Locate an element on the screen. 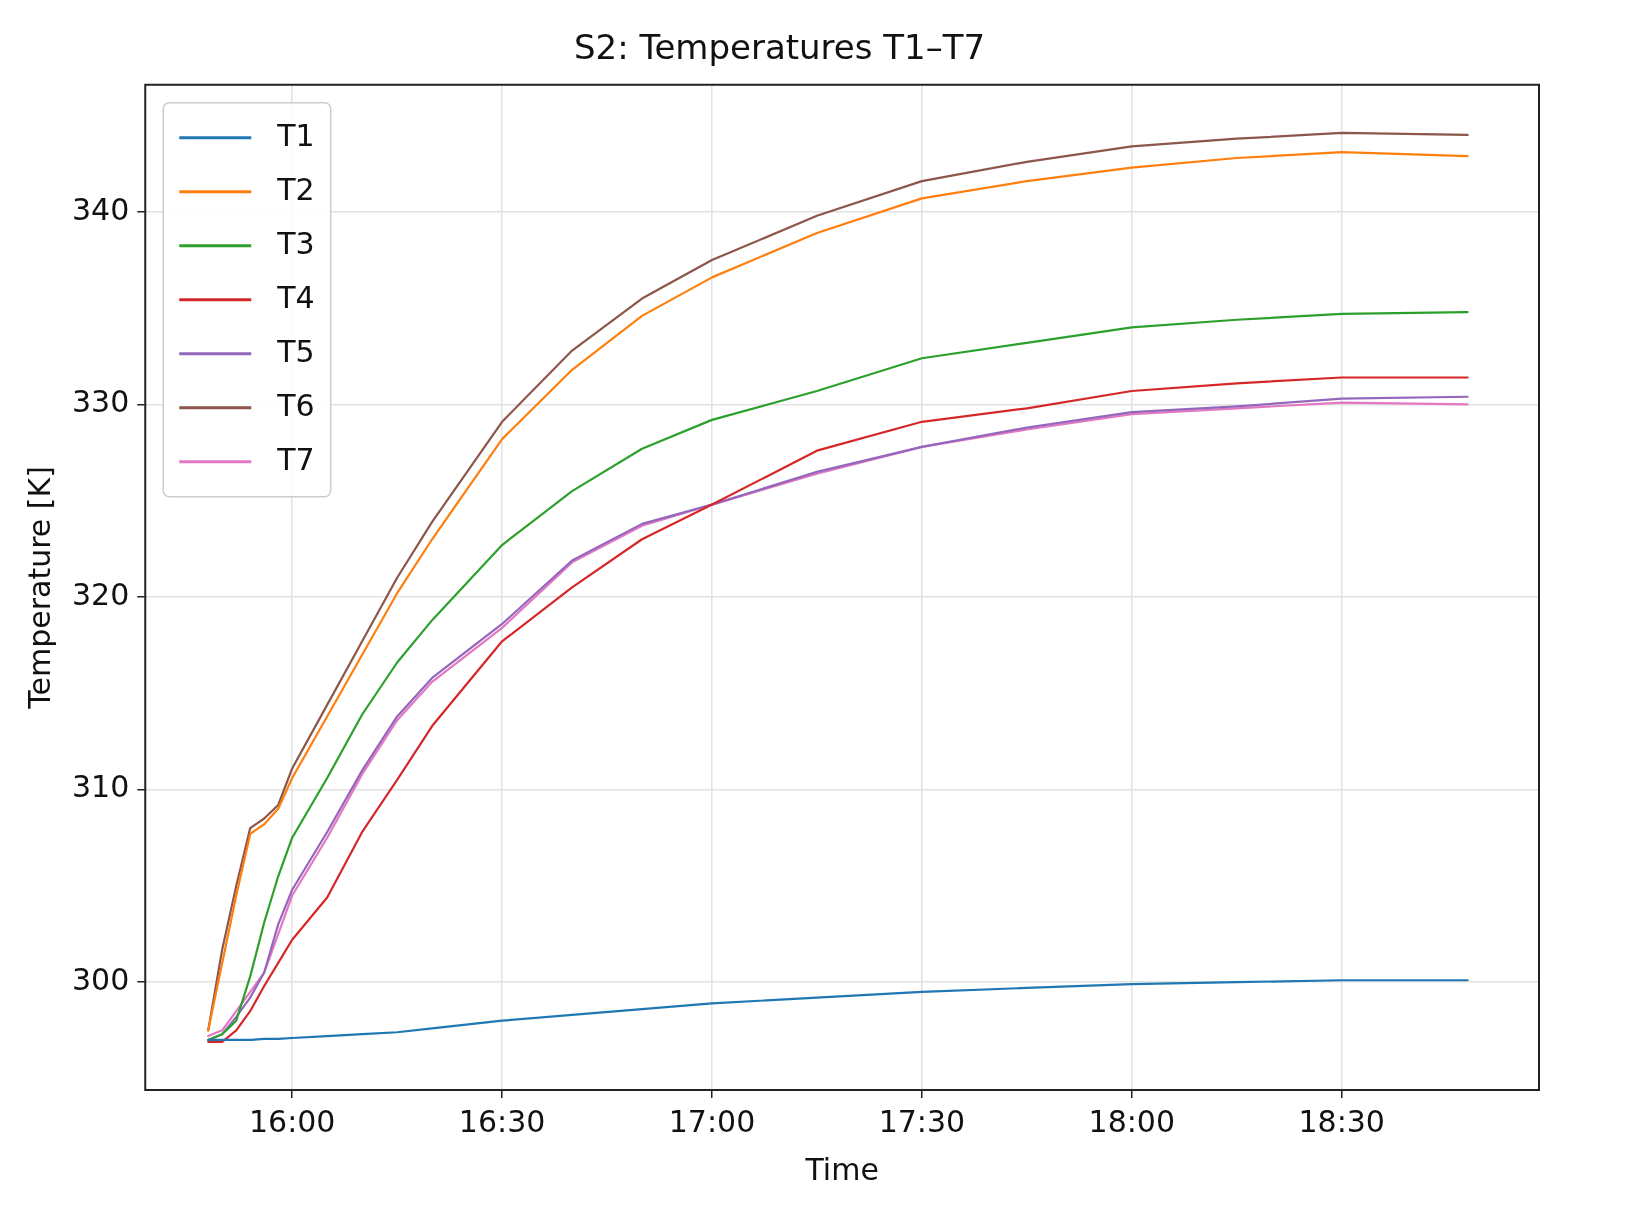 The image size is (1649, 1214). y-tick-label: 340 is located at coordinates (101, 209).